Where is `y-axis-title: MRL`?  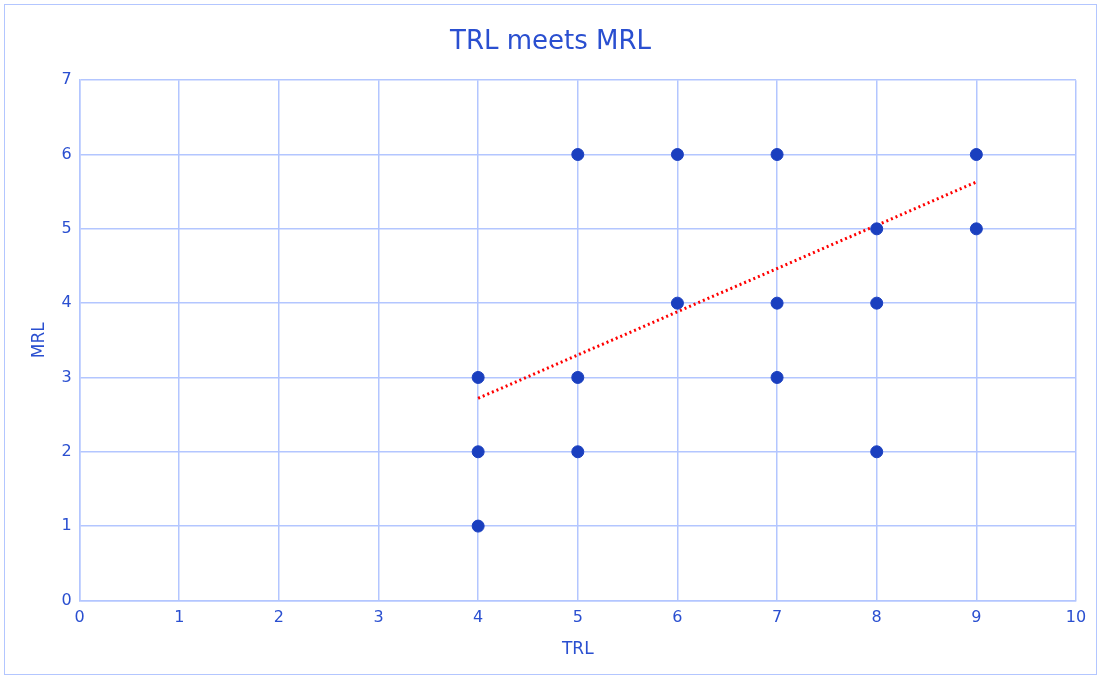 y-axis-title: MRL is located at coordinates (37, 340).